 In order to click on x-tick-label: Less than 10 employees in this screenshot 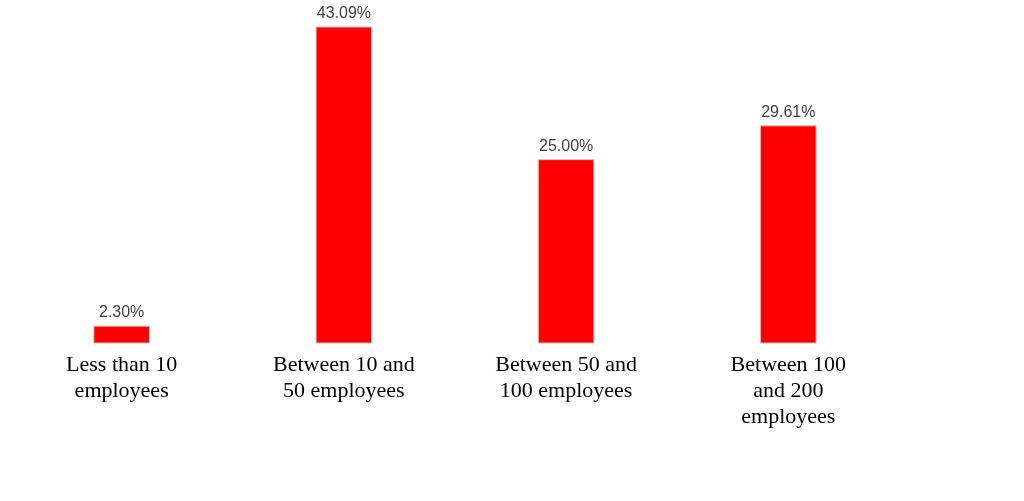, I will do `click(122, 376)`.